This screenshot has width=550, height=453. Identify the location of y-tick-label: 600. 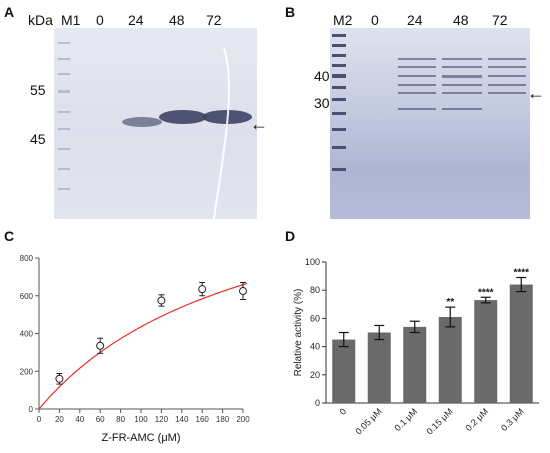
(27, 296).